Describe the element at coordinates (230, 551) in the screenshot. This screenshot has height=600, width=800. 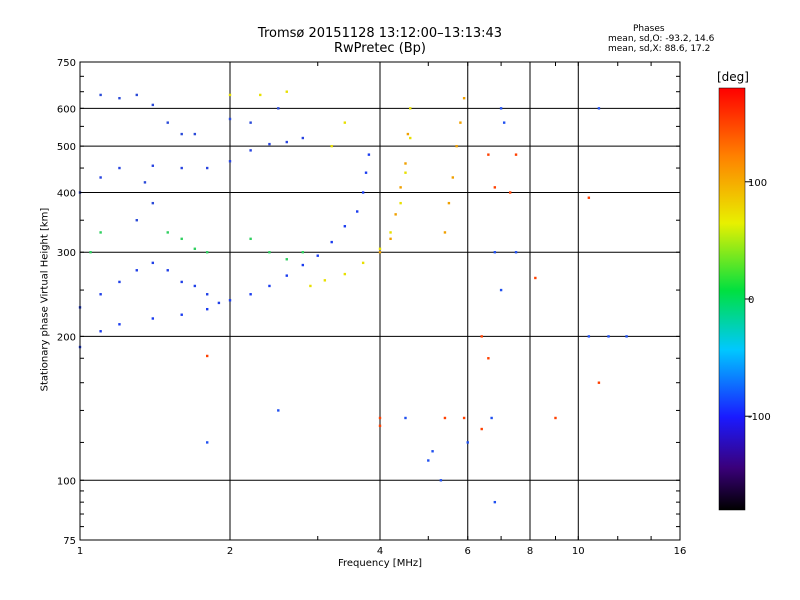
I see `x-tick-label: 2` at that location.